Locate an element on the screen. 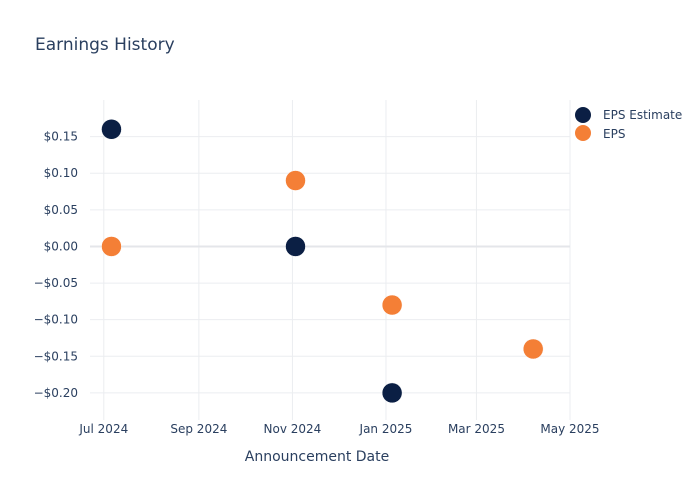 This screenshot has height=500, width=700. legend-item-eps-estimate: EPS Estimate is located at coordinates (628, 115).